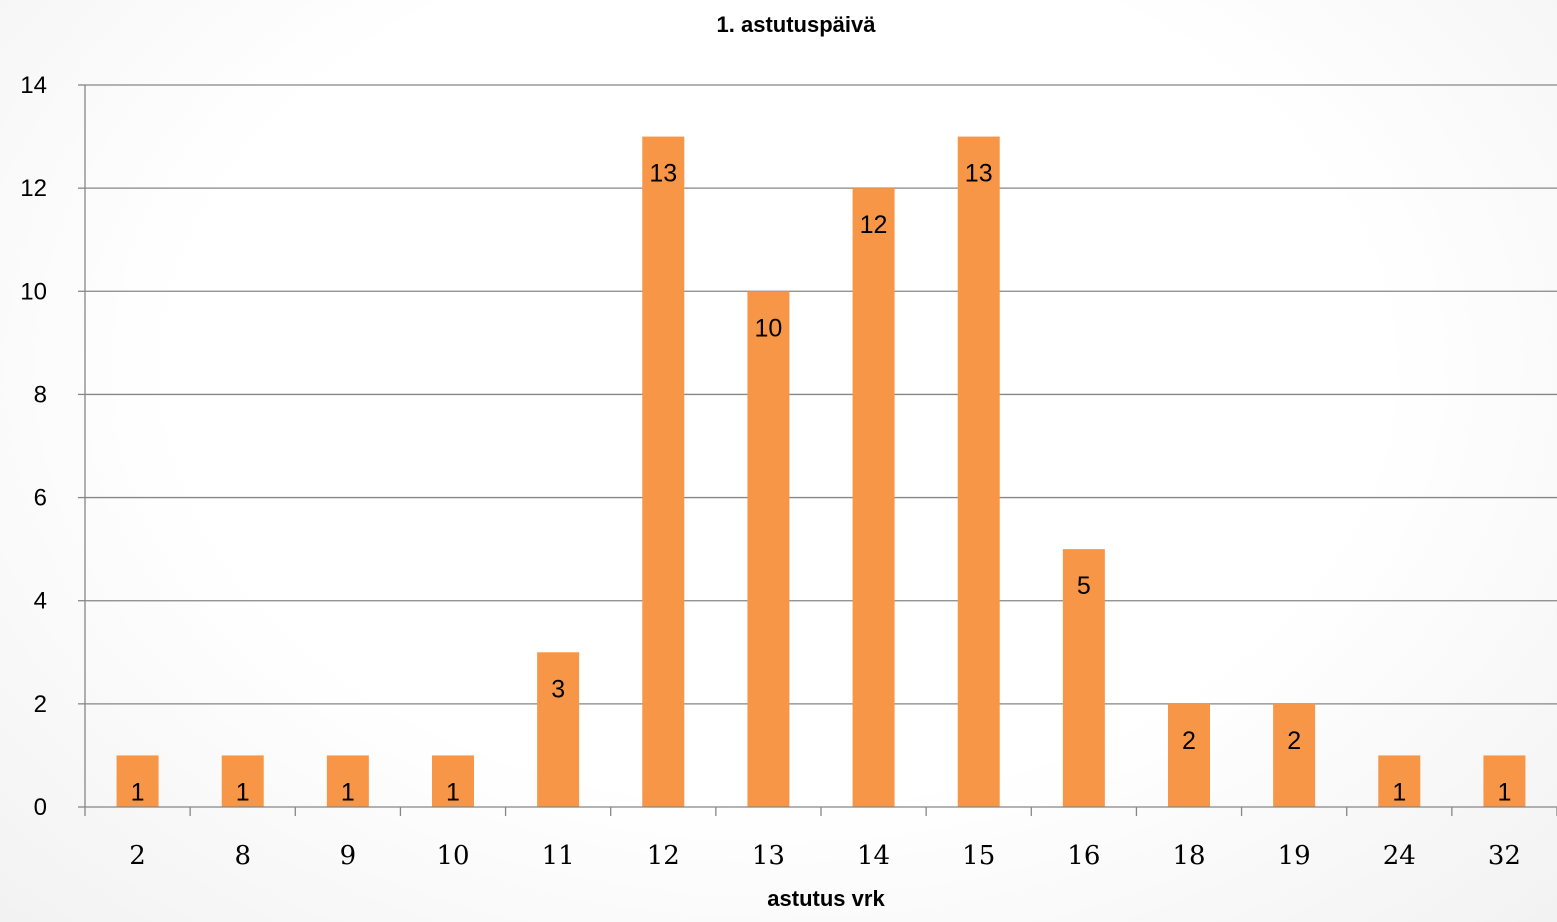 Image resolution: width=1557 pixels, height=922 pixels. I want to click on y-tick-label: 8, so click(40, 394).